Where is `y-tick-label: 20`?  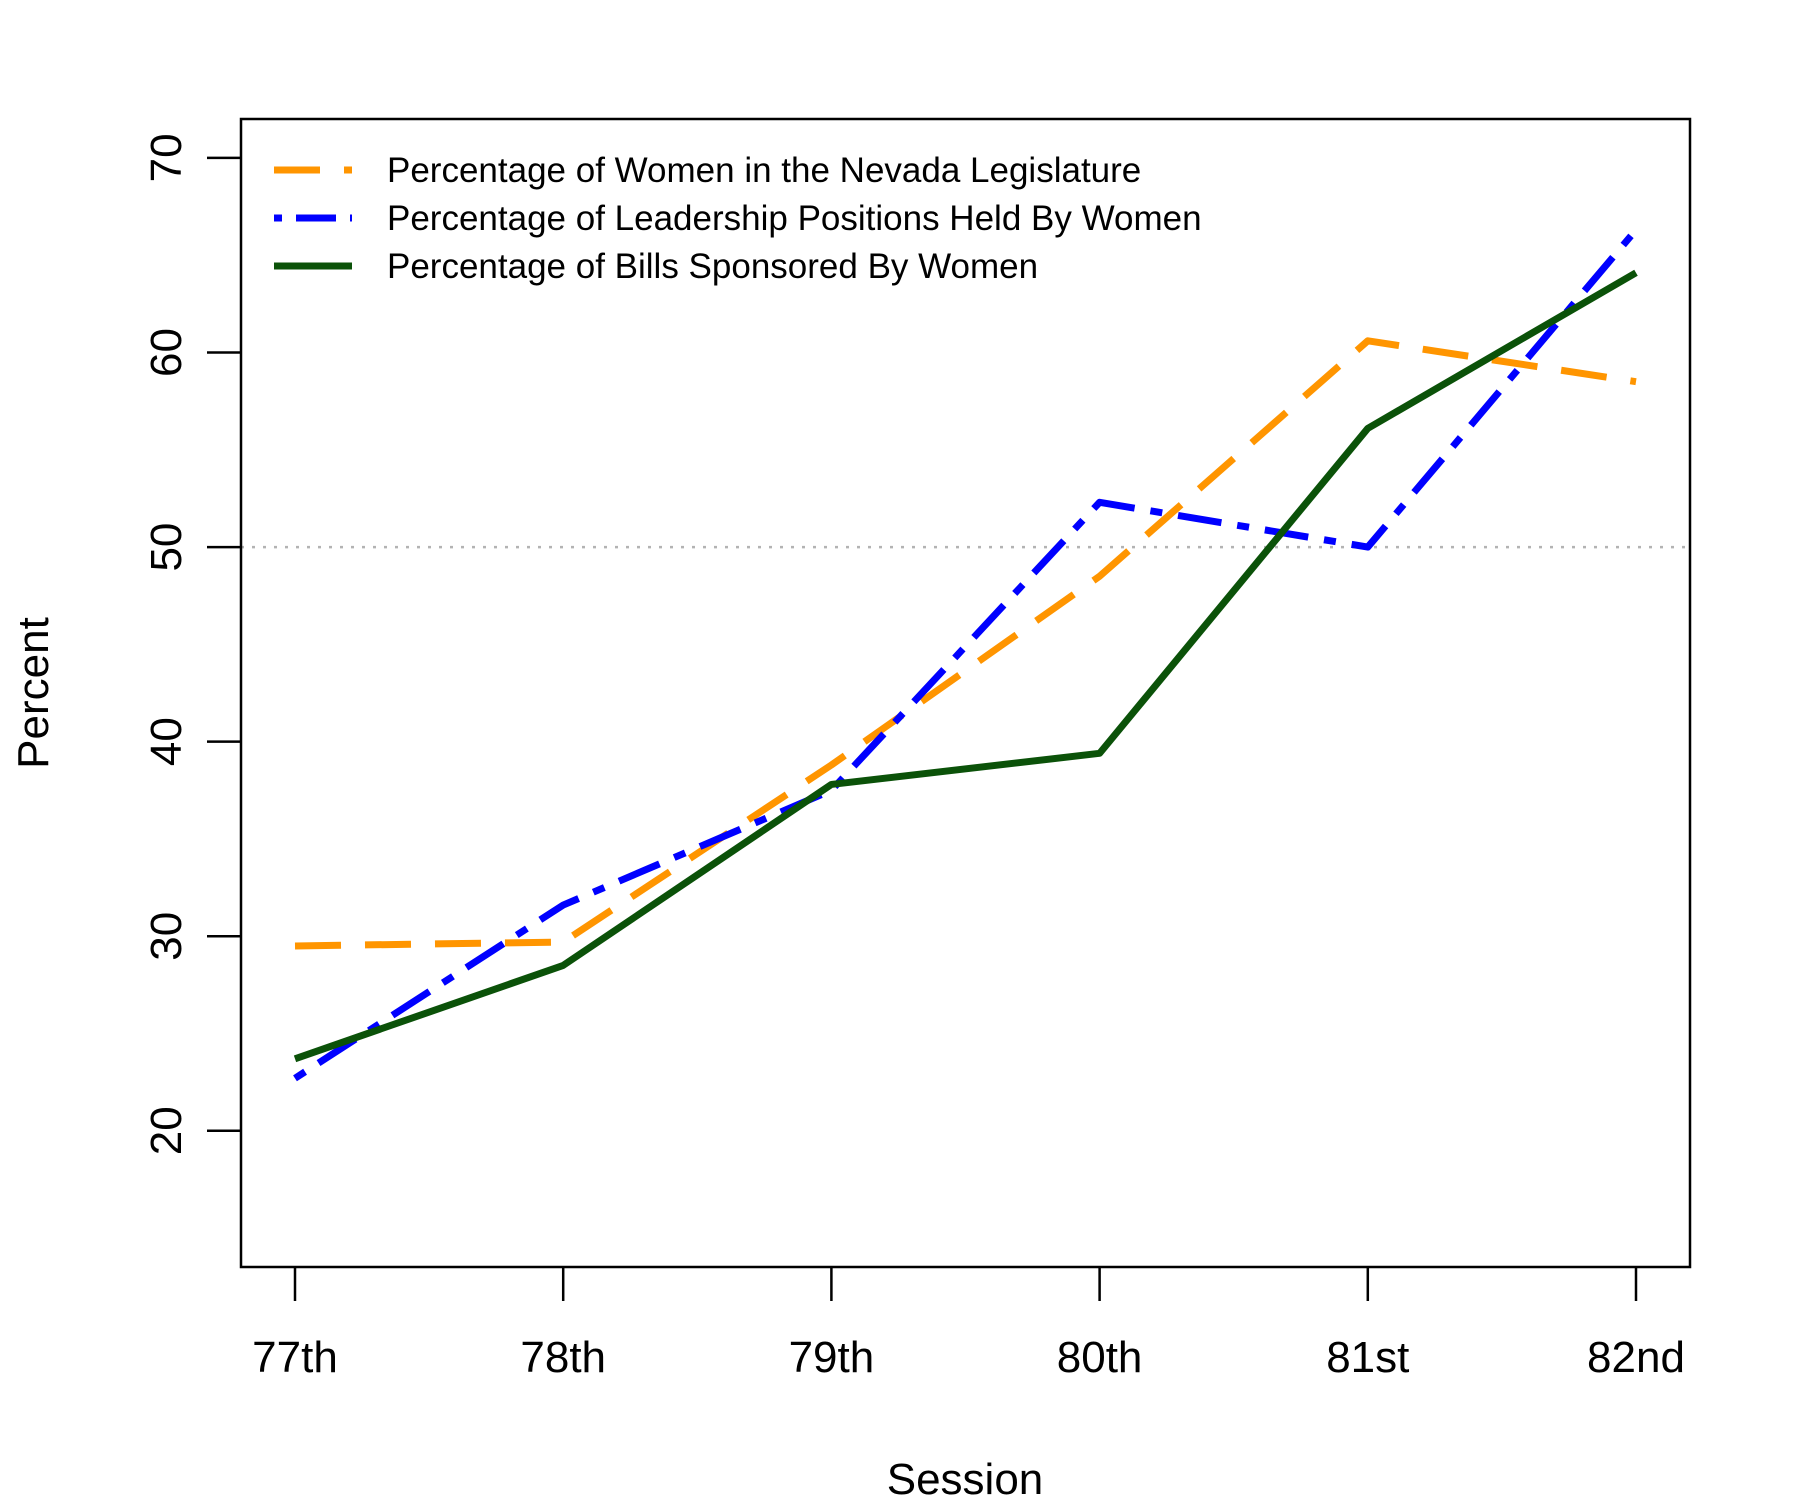
y-tick-label: 20 is located at coordinates (166, 1130).